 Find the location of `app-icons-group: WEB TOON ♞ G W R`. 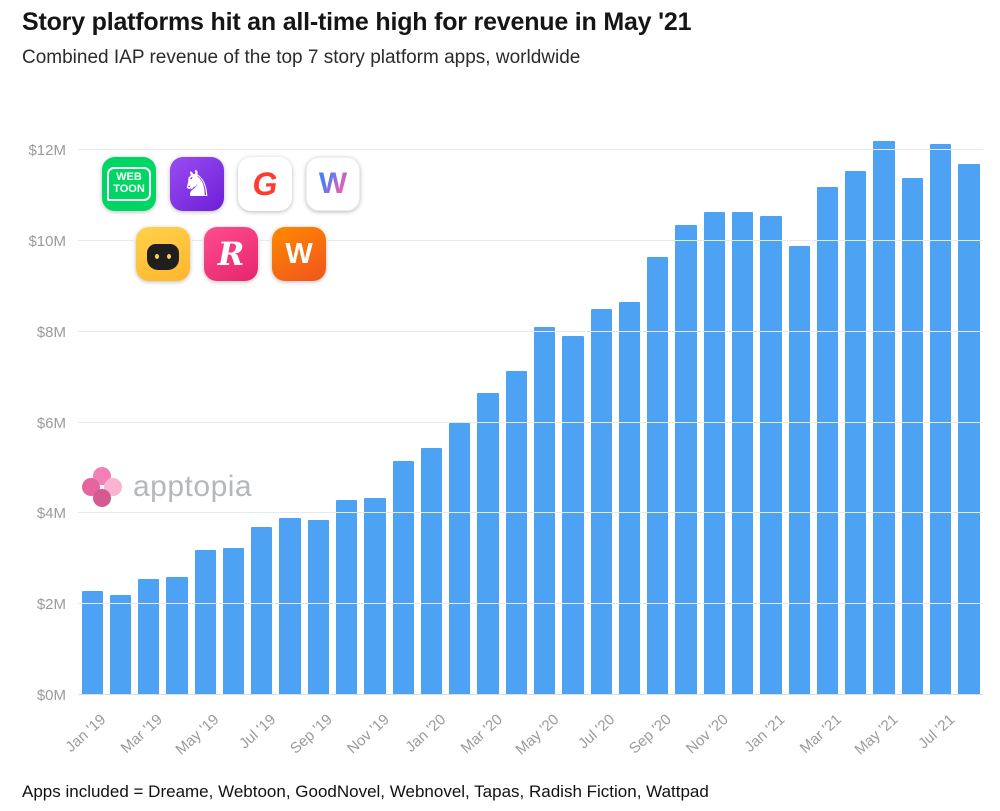

app-icons-group: WEB TOON ♞ G W R is located at coordinates (231, 219).